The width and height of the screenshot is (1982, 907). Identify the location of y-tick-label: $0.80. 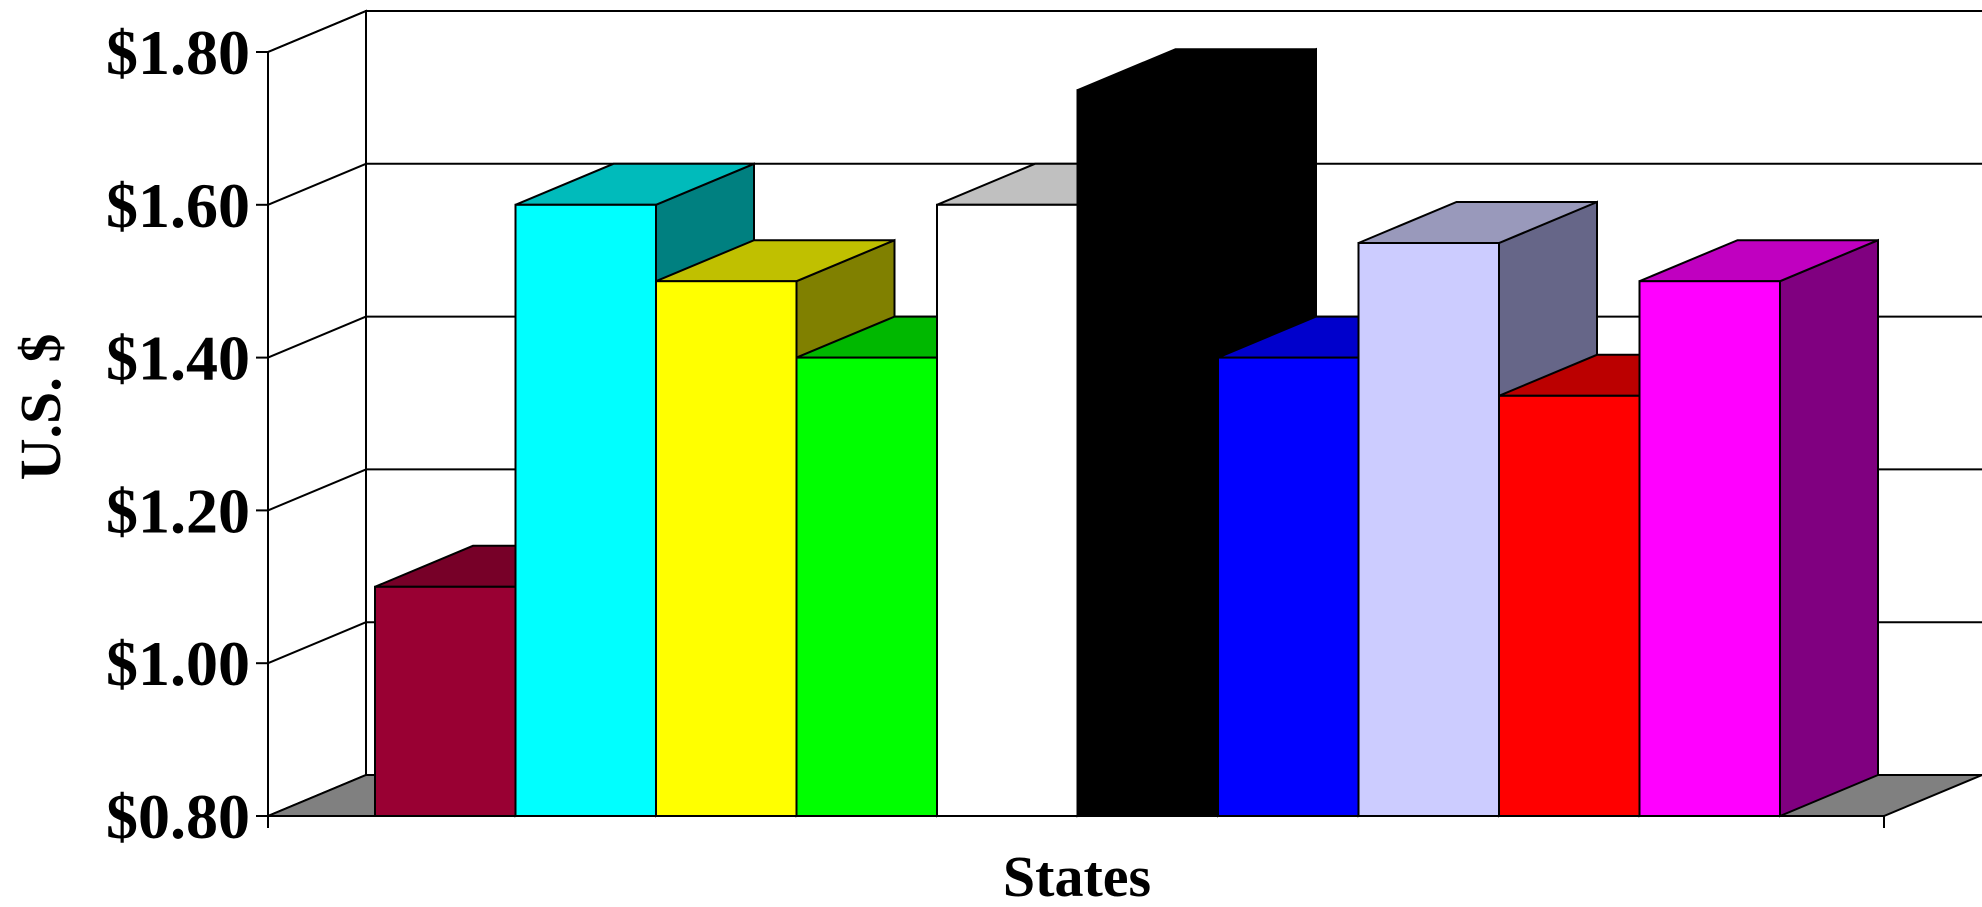
(178, 816).